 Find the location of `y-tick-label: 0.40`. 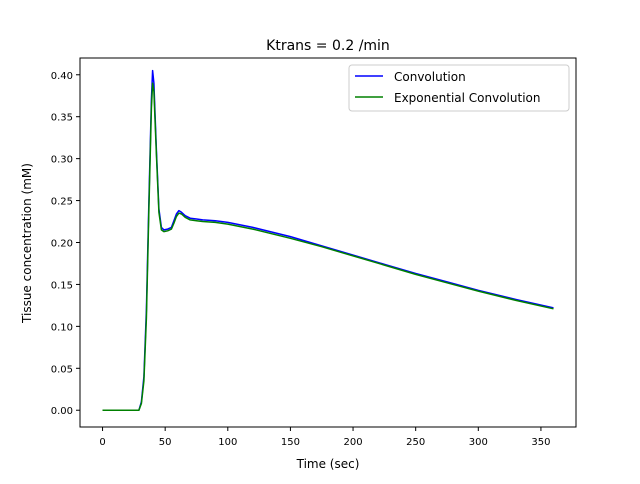

y-tick-label: 0.40 is located at coordinates (62, 76).